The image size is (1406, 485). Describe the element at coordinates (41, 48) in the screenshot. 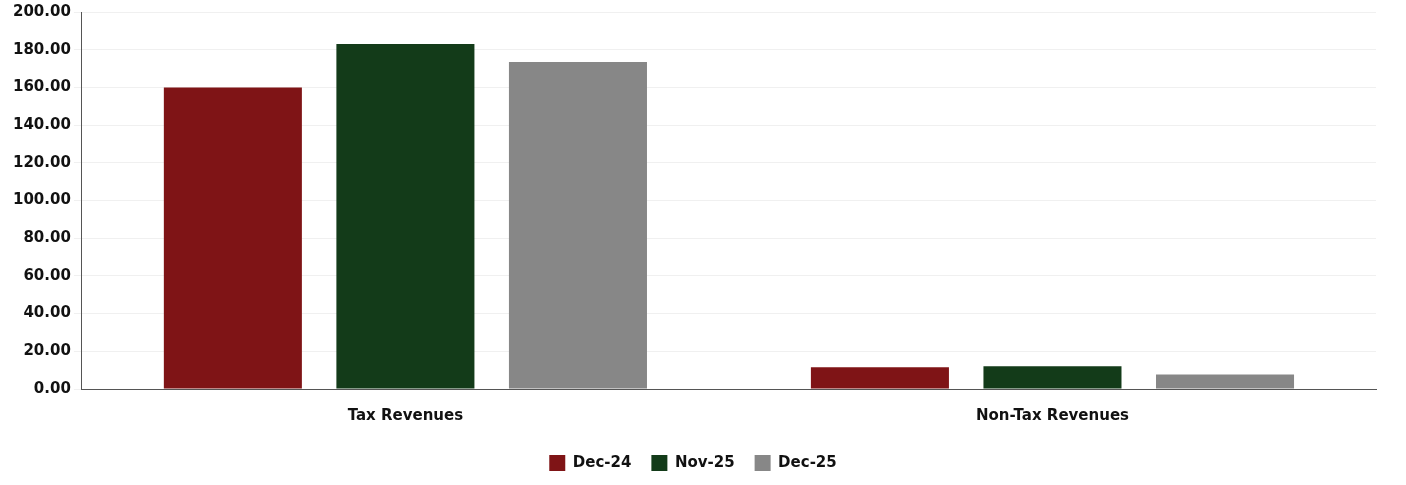

I see `y-tick-label: 180.00` at that location.